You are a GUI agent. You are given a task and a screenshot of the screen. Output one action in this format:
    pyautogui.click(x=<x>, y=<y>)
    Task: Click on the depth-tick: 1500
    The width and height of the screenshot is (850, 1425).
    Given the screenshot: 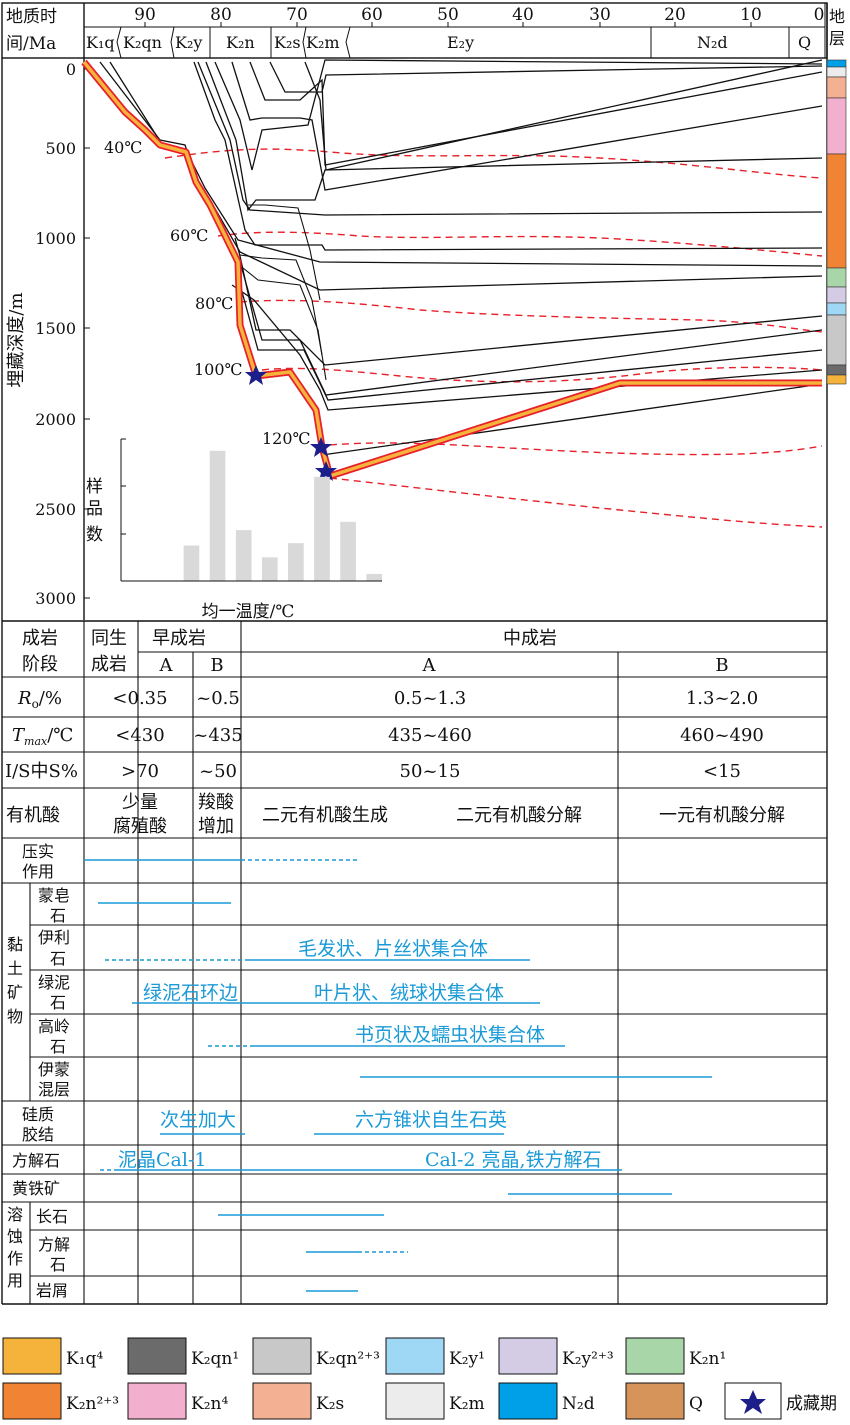 What is the action you would take?
    pyautogui.click(x=55, y=328)
    